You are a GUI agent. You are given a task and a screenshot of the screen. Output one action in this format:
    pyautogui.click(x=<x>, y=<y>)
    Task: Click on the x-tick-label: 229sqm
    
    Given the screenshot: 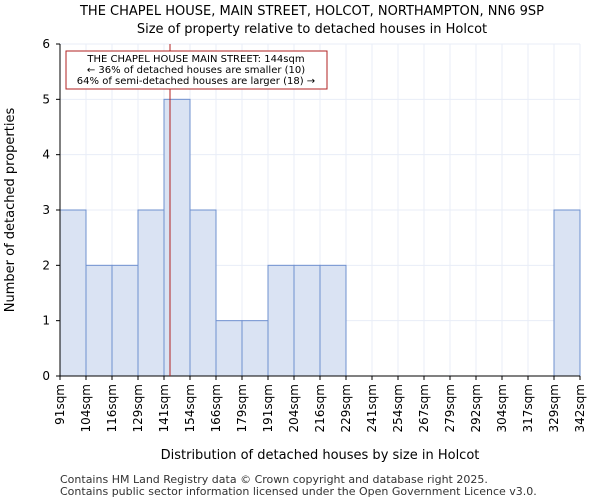 What is the action you would take?
    pyautogui.click(x=346, y=408)
    